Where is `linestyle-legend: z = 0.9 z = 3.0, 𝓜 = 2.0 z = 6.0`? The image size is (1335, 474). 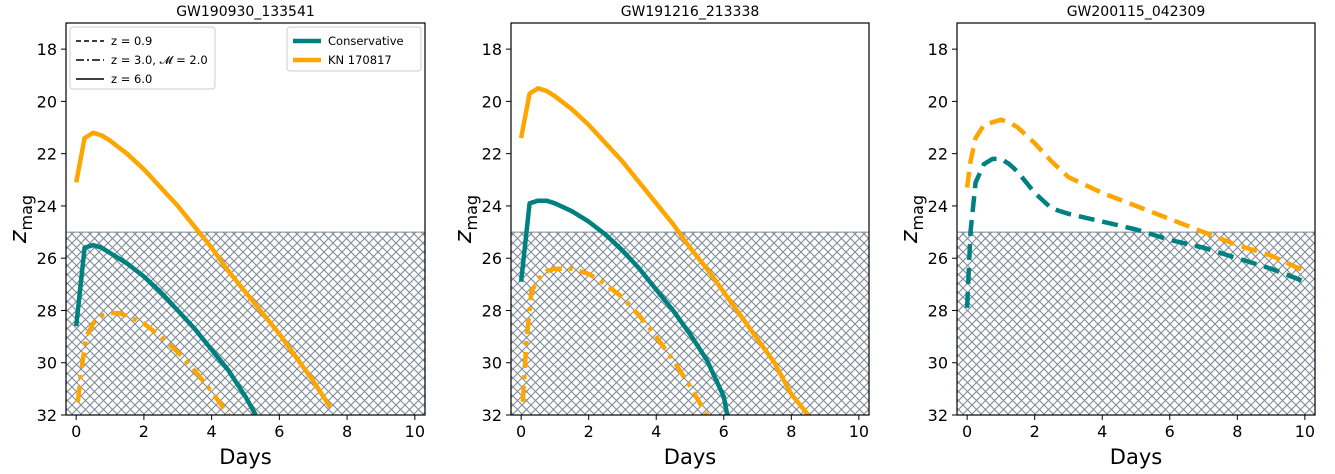 linestyle-legend: z = 0.9 z = 3.0, 𝓜 = 2.0 z = 6.0 is located at coordinates (142, 58).